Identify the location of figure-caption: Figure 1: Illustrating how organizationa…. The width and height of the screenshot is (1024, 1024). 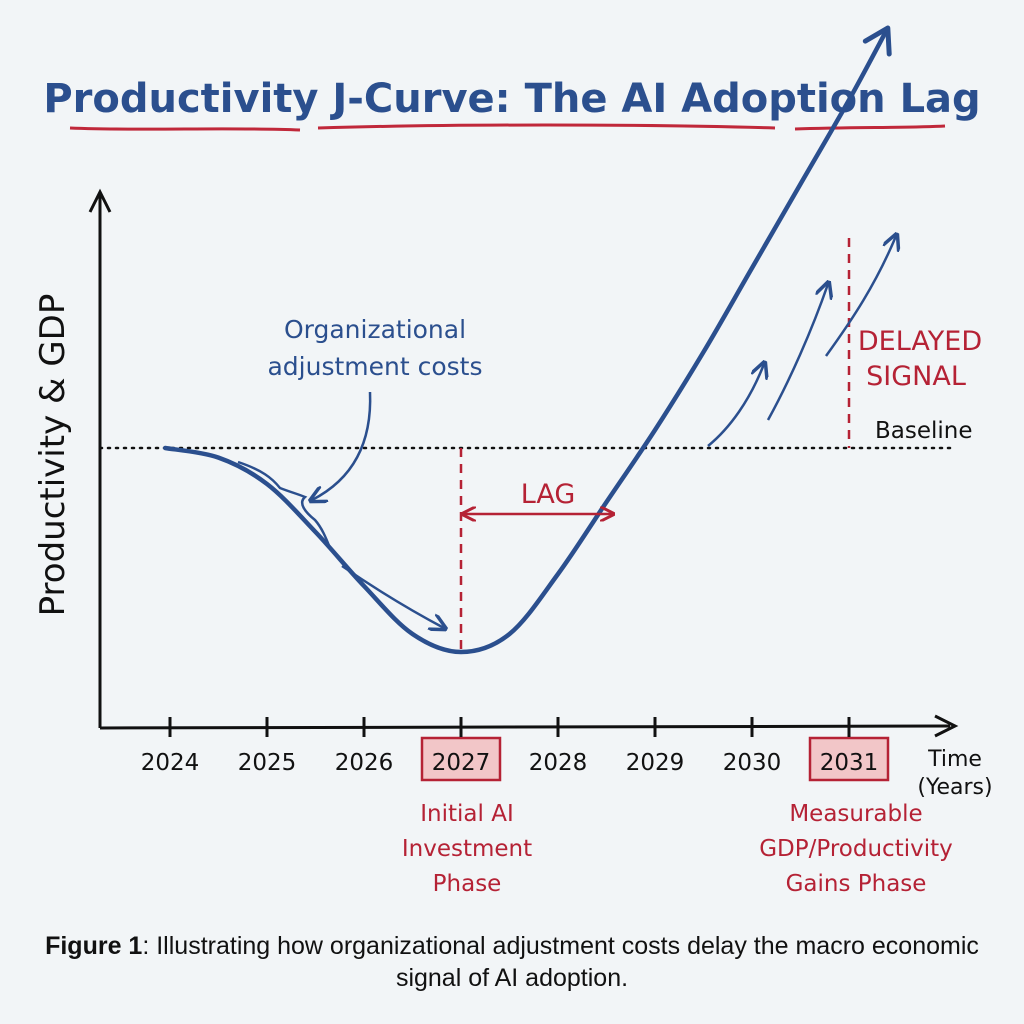
(512, 962).